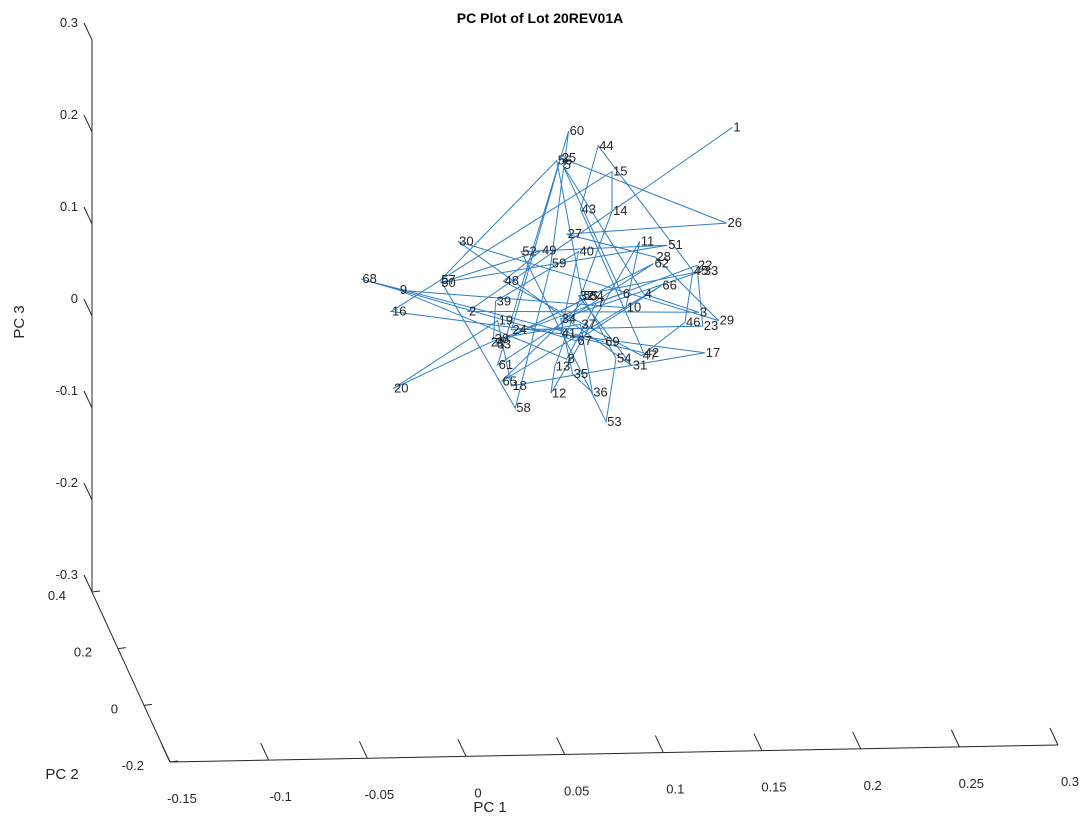 This screenshot has width=1083, height=818. What do you see at coordinates (57, 595) in the screenshot?
I see `y-tick-label: 0.4` at bounding box center [57, 595].